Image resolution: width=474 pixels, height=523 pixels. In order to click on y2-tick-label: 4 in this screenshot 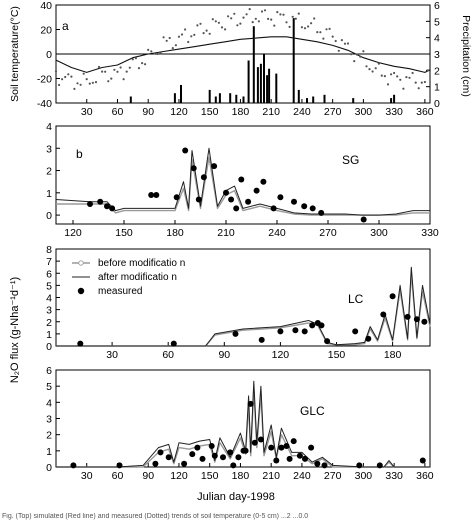, I will do `click(437, 39)`.